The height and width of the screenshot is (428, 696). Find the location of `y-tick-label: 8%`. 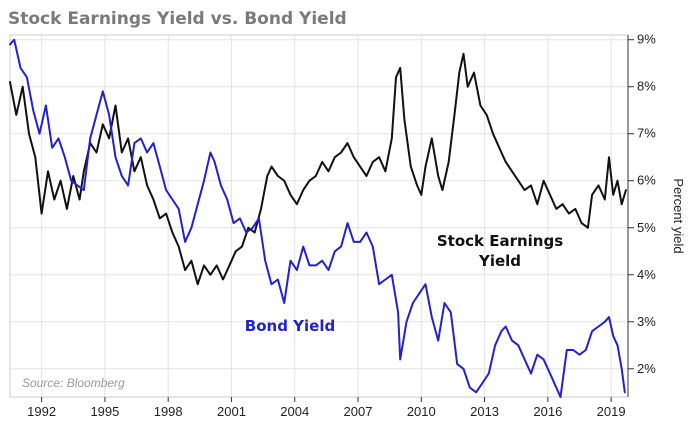

y-tick-label: 8% is located at coordinates (646, 86).